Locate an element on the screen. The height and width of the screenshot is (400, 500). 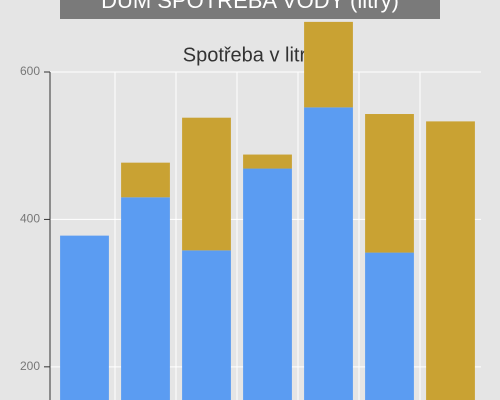
y-tick-label: 200 is located at coordinates (30, 366).